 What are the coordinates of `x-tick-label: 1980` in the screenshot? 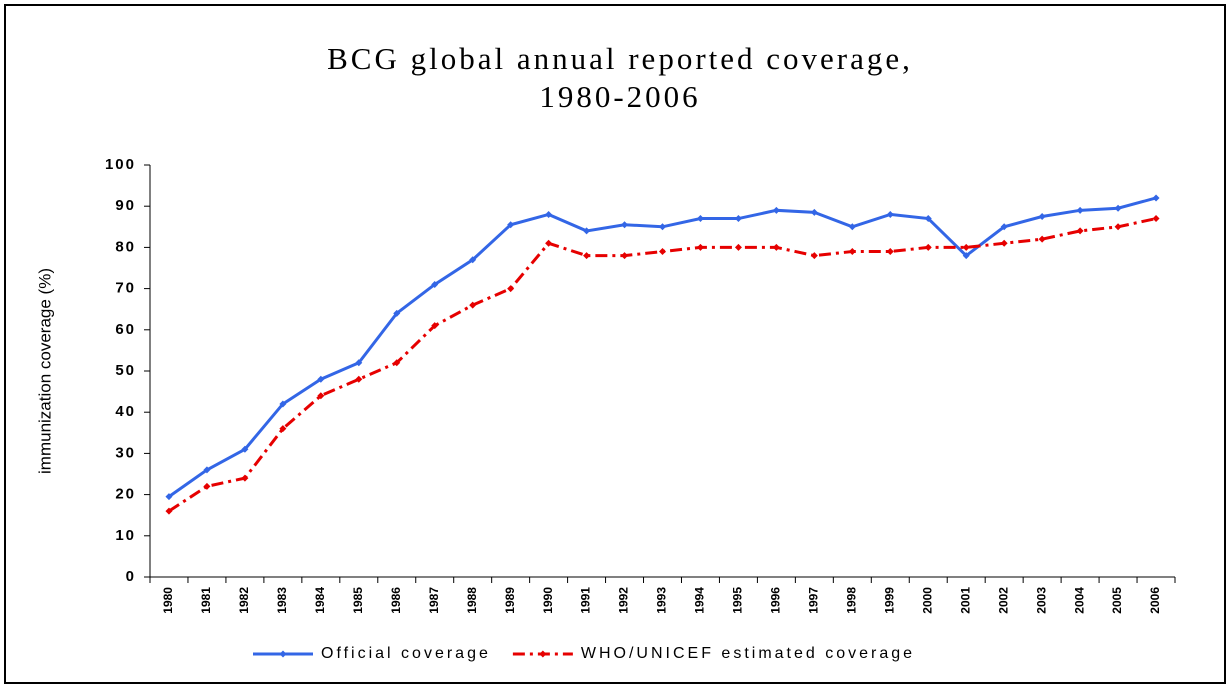 It's located at (168, 600).